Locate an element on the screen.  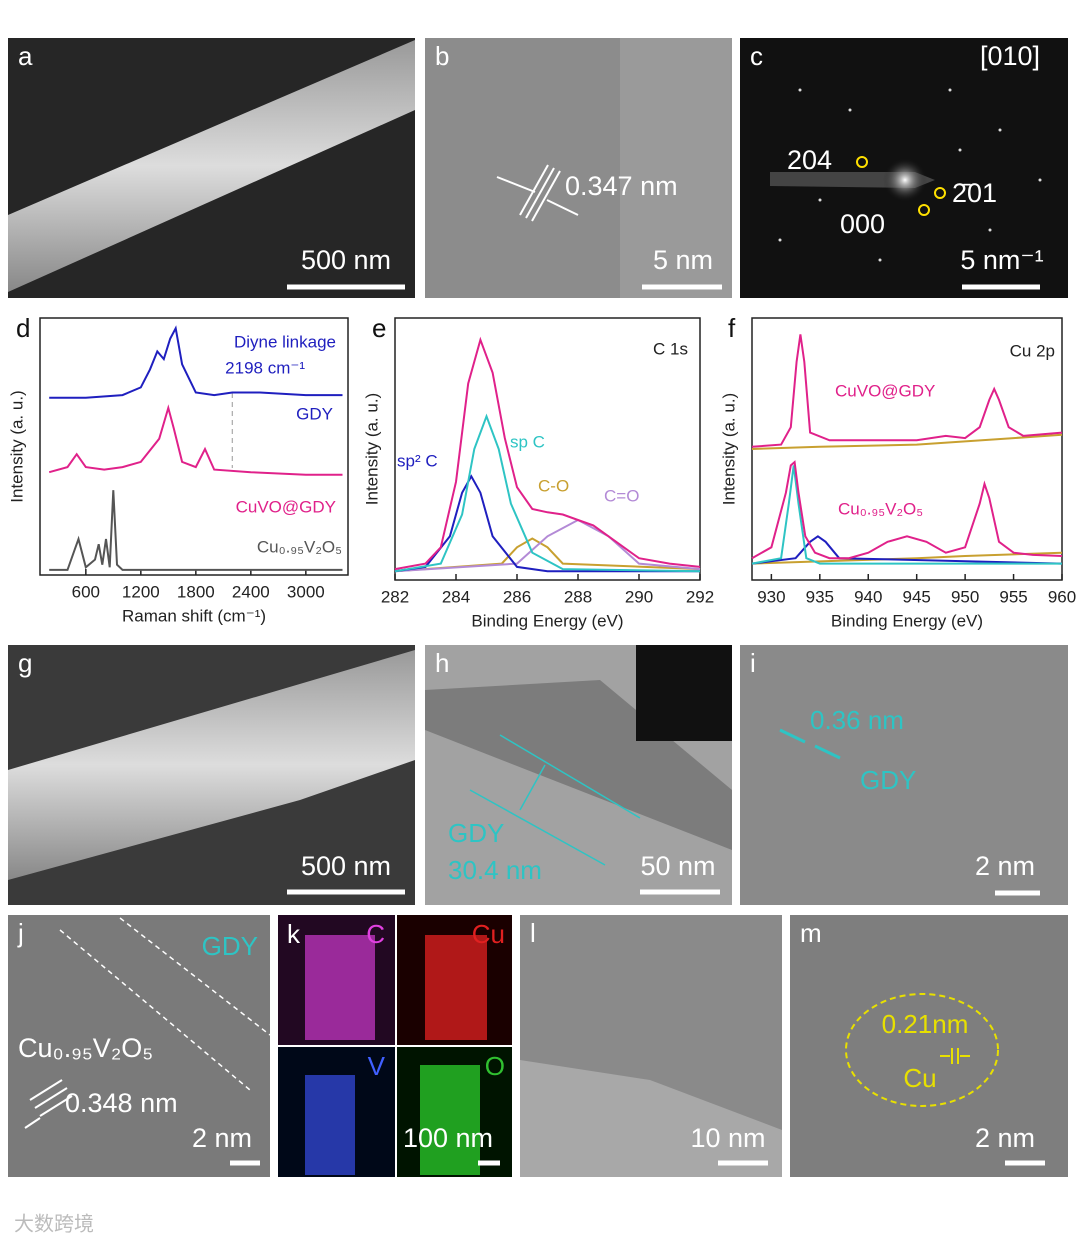
element-label: Cu is located at coordinates (488, 934).